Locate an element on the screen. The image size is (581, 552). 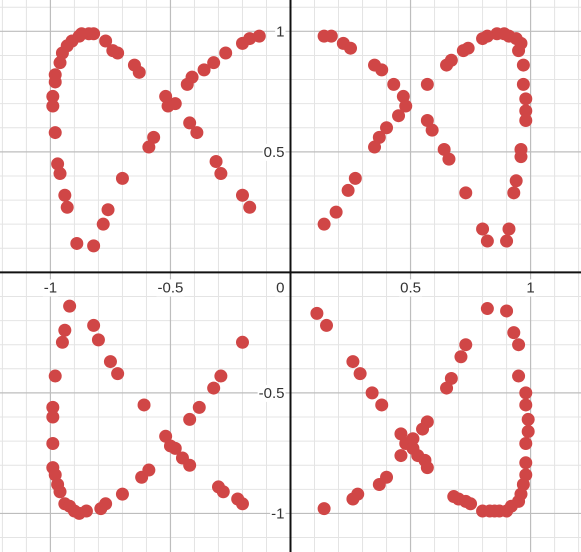
x-tick-label: 0.5 is located at coordinates (410, 287).